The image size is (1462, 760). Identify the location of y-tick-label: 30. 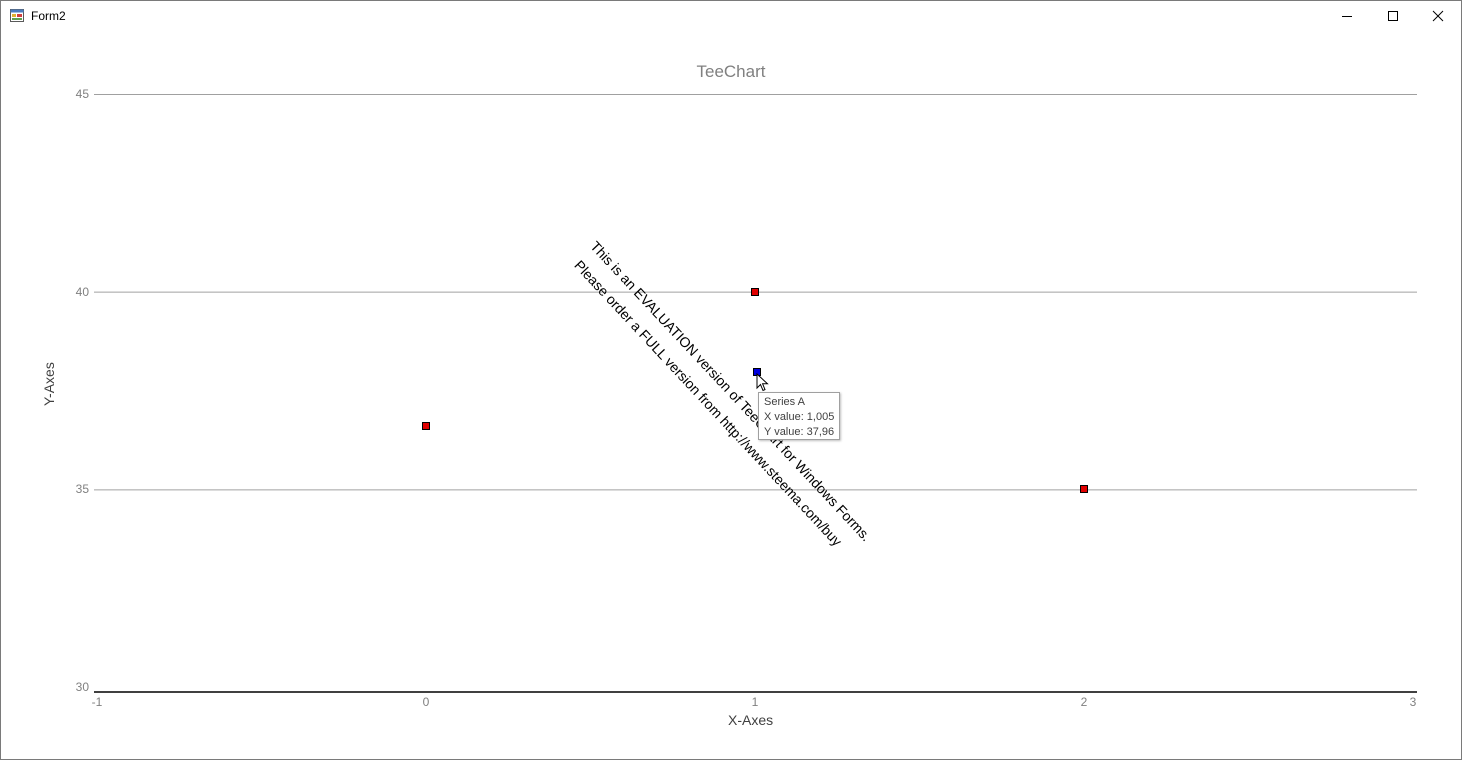
(82, 687).